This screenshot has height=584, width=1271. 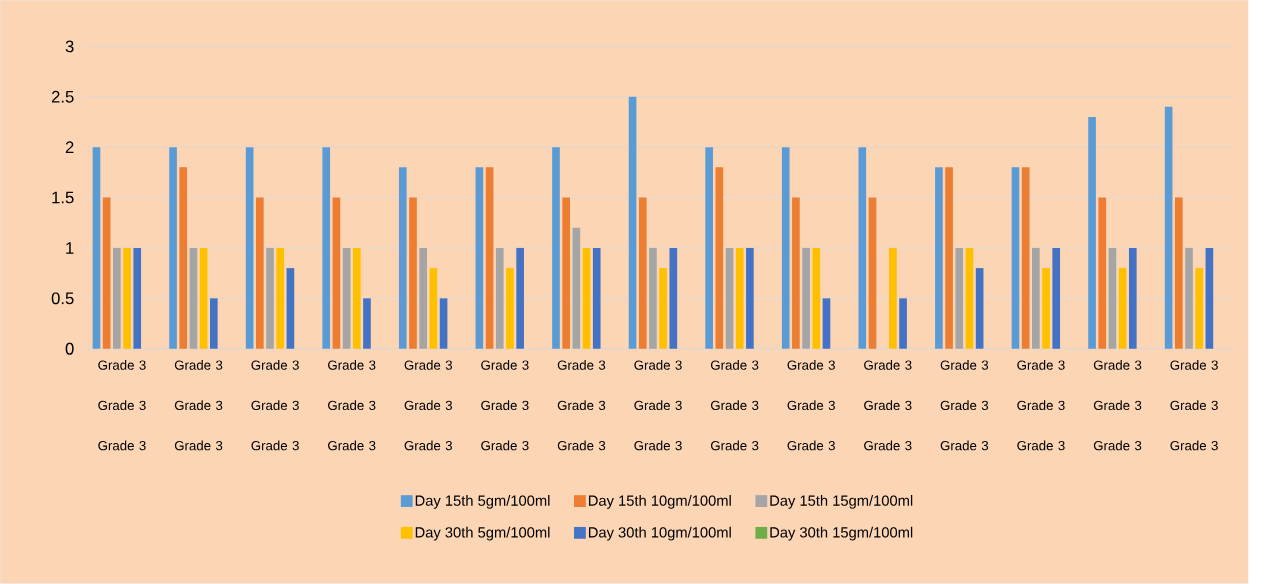 What do you see at coordinates (659, 502) in the screenshot?
I see `legend-label: Day 15th 10gm/100ml` at bounding box center [659, 502].